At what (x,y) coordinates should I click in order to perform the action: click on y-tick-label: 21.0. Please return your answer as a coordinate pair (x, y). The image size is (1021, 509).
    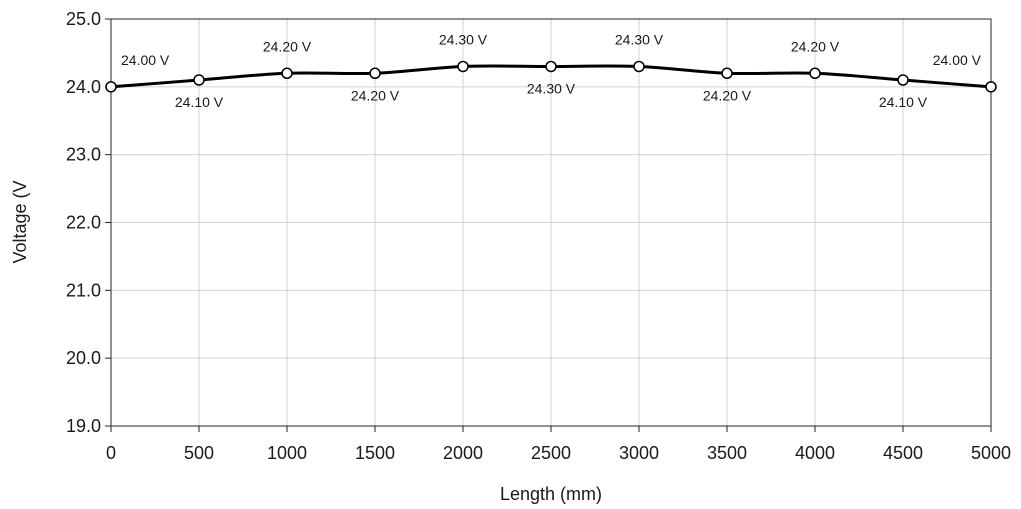
    Looking at the image, I should click on (83, 290).